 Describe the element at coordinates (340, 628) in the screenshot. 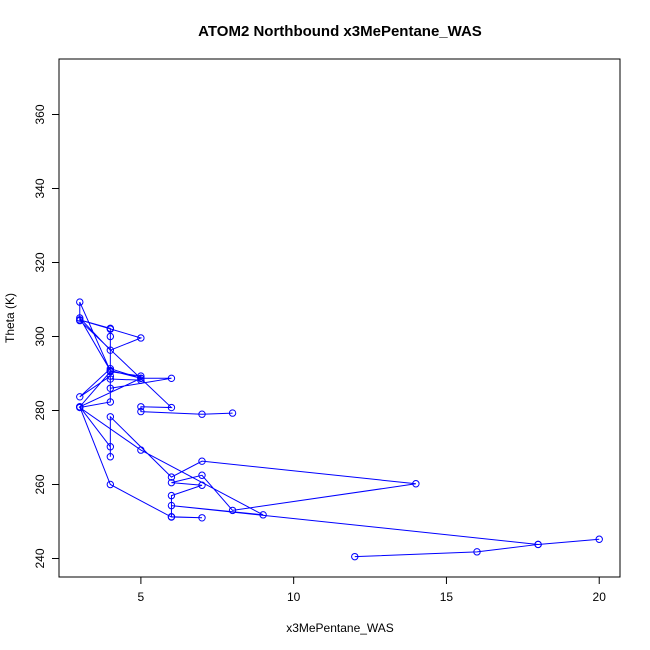

I see `x-axis-label: x3MePentane_WAS` at that location.